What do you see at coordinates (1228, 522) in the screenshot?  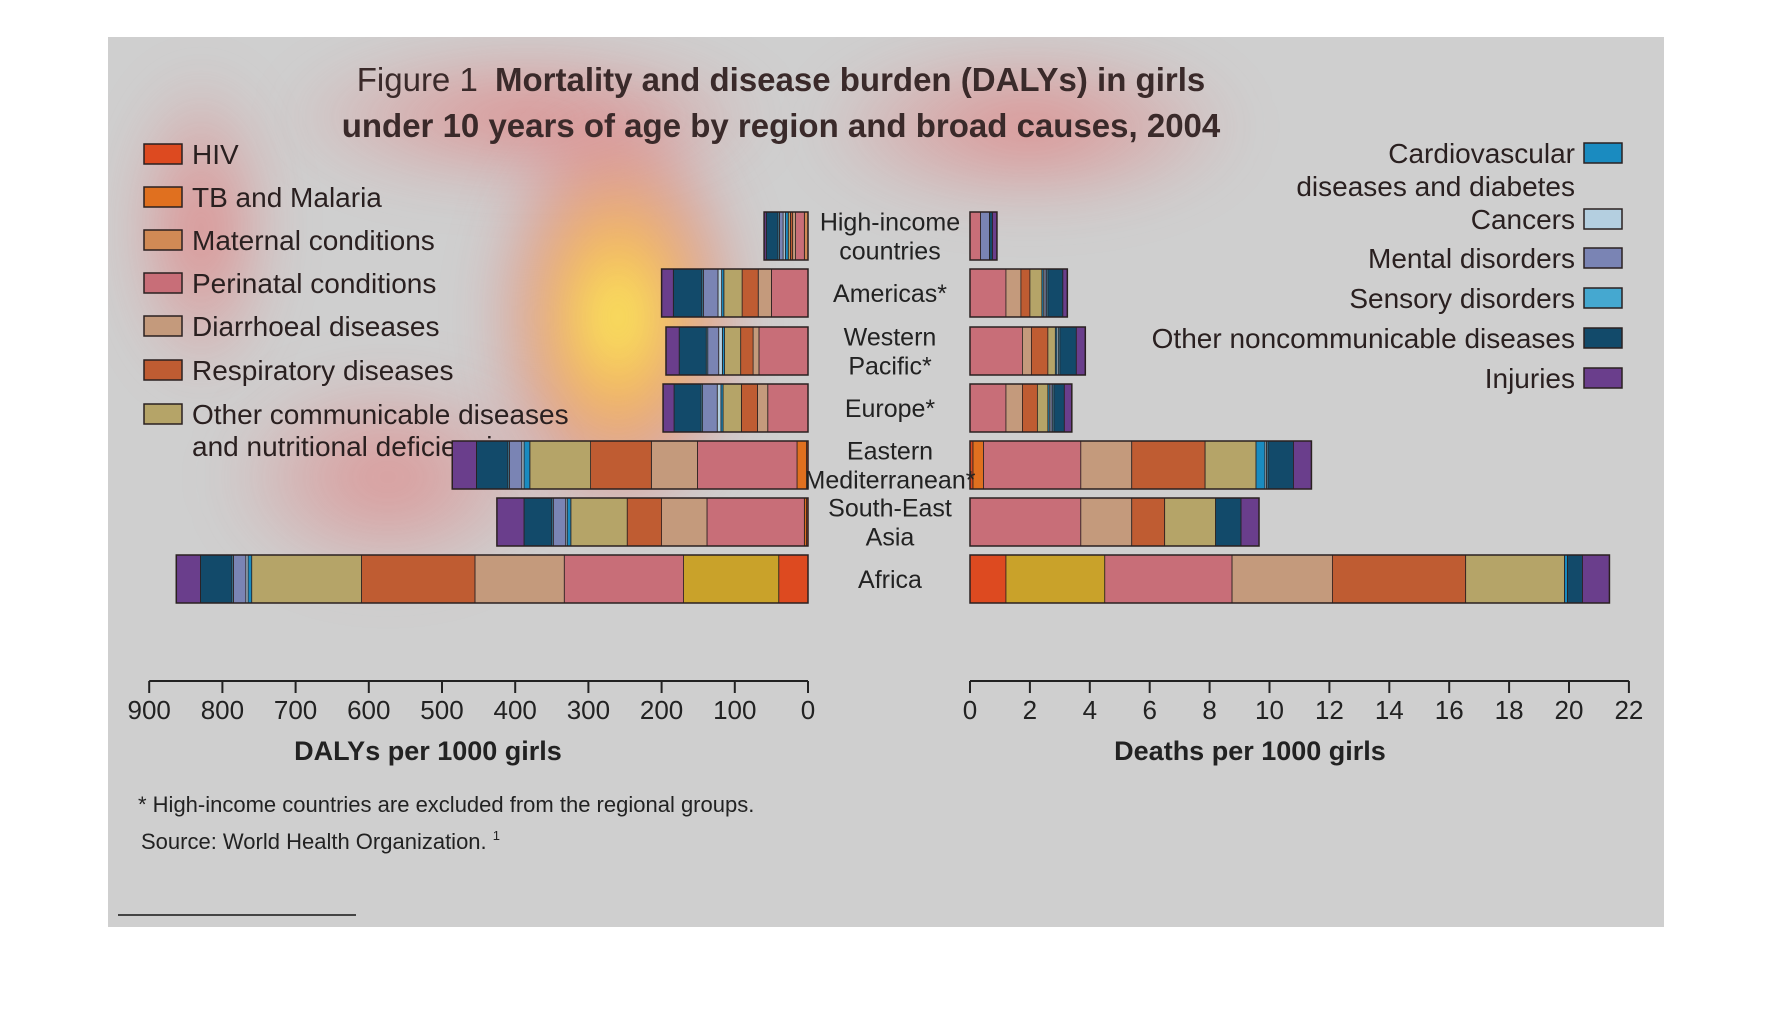 I see `deaths-bar-south-east-asia-other-noncommunicable-diseases` at bounding box center [1228, 522].